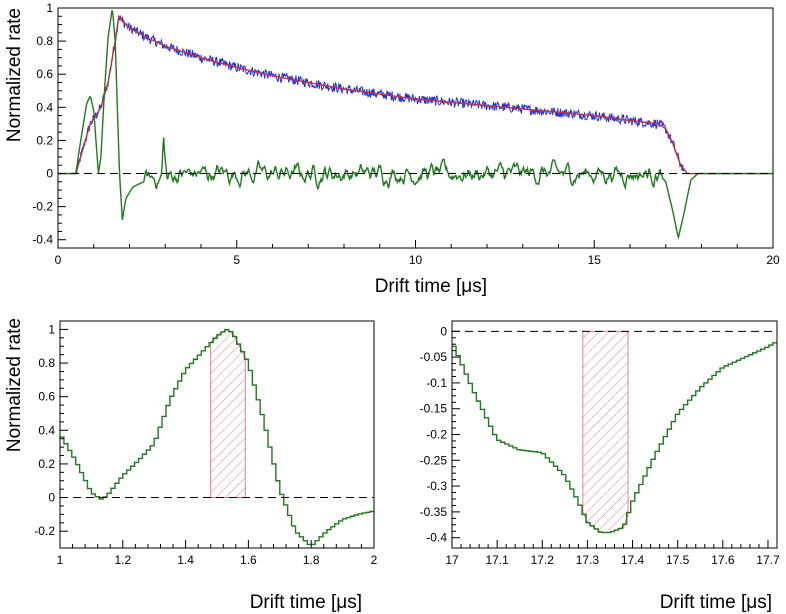  What do you see at coordinates (236, 260) in the screenshot?
I see `top-xtick-label: 5` at bounding box center [236, 260].